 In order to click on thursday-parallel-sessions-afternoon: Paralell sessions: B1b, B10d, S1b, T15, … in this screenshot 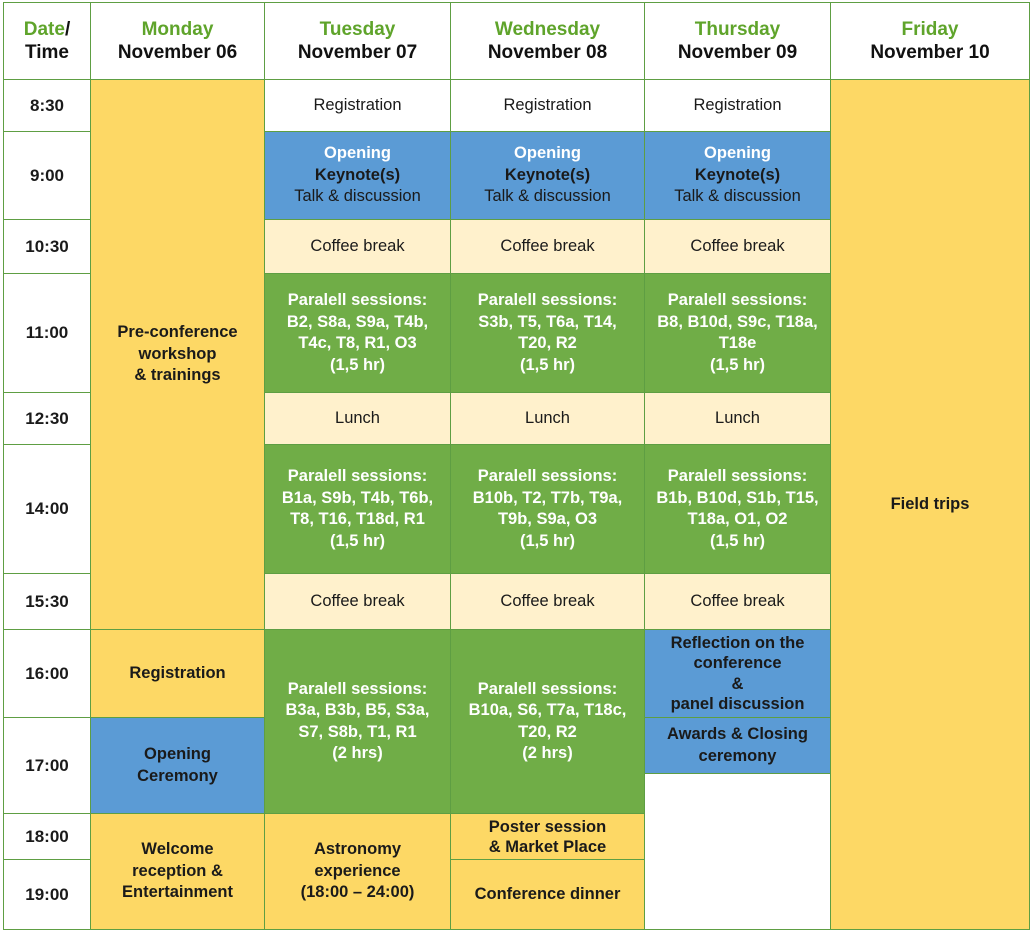, I will do `click(737, 509)`.